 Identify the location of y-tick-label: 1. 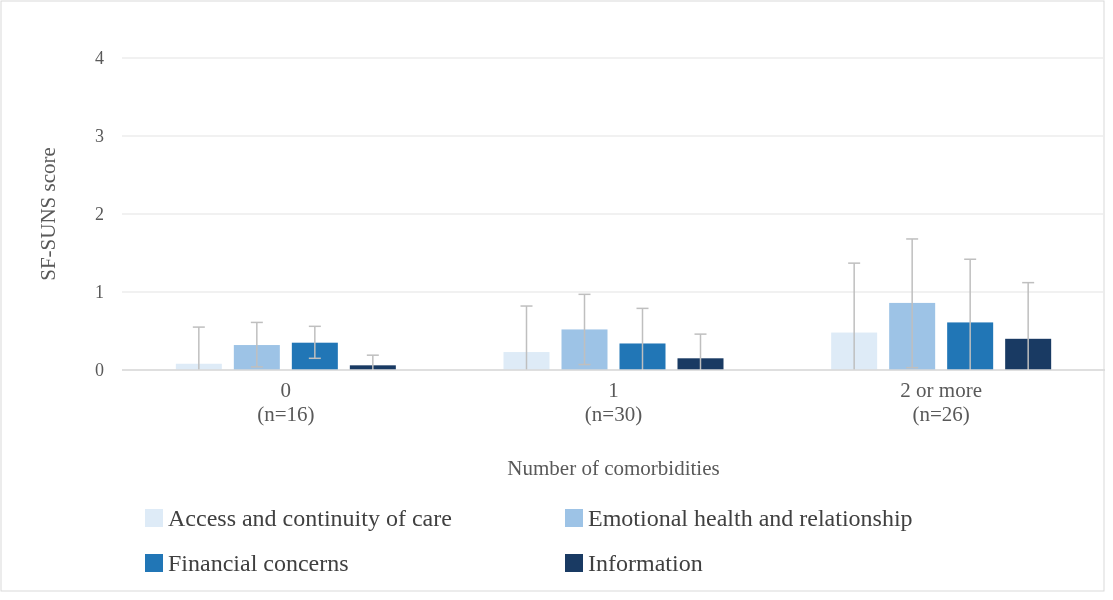
(99, 292).